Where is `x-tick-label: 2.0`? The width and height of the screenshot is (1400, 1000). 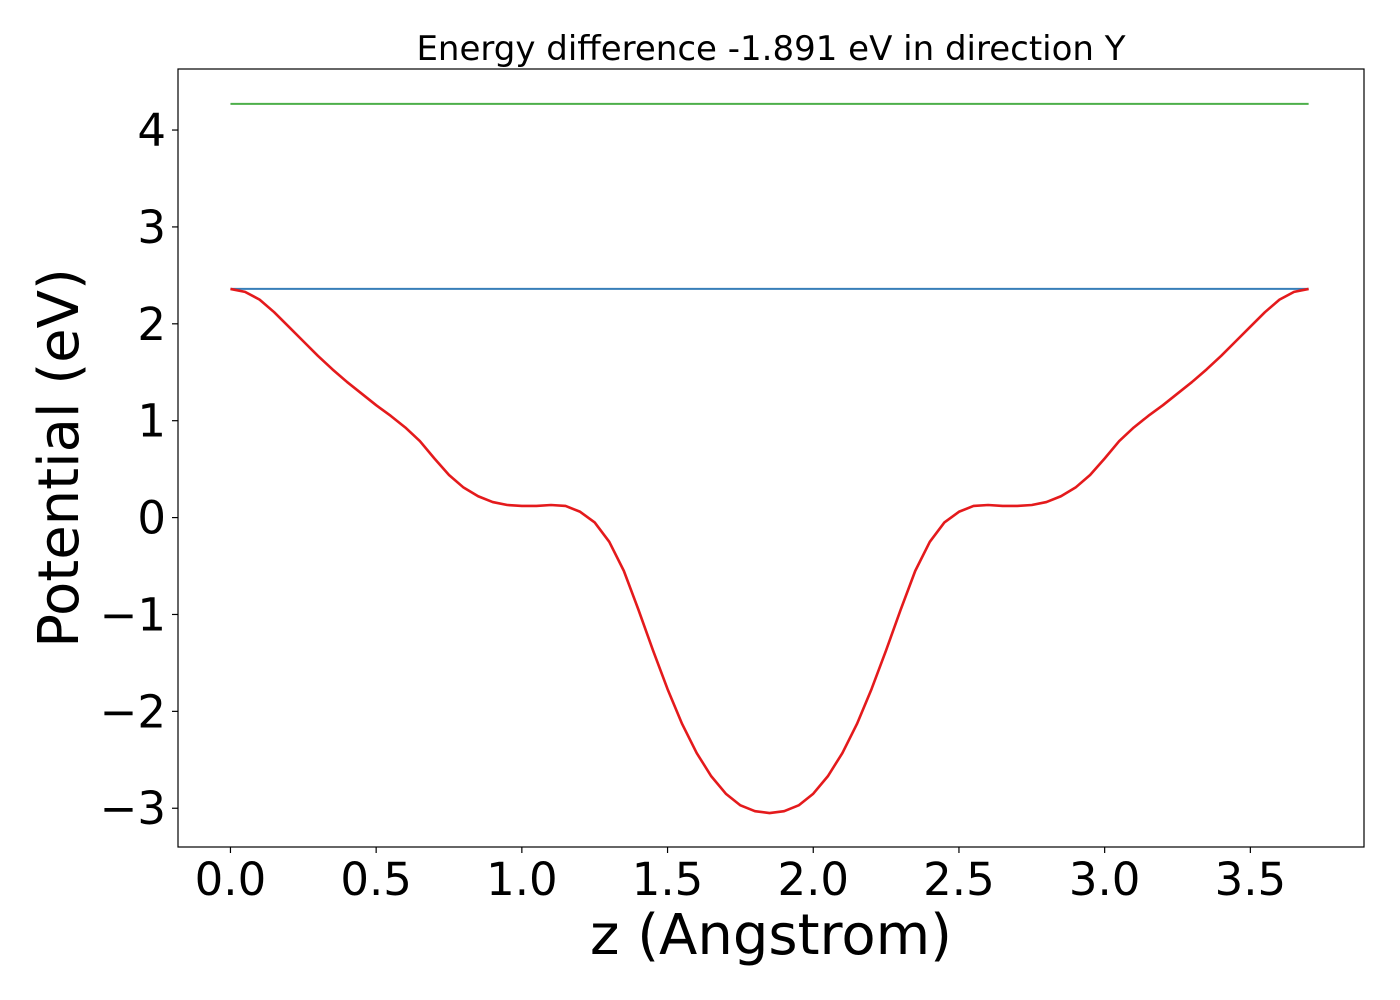 x-tick-label: 2.0 is located at coordinates (813, 879).